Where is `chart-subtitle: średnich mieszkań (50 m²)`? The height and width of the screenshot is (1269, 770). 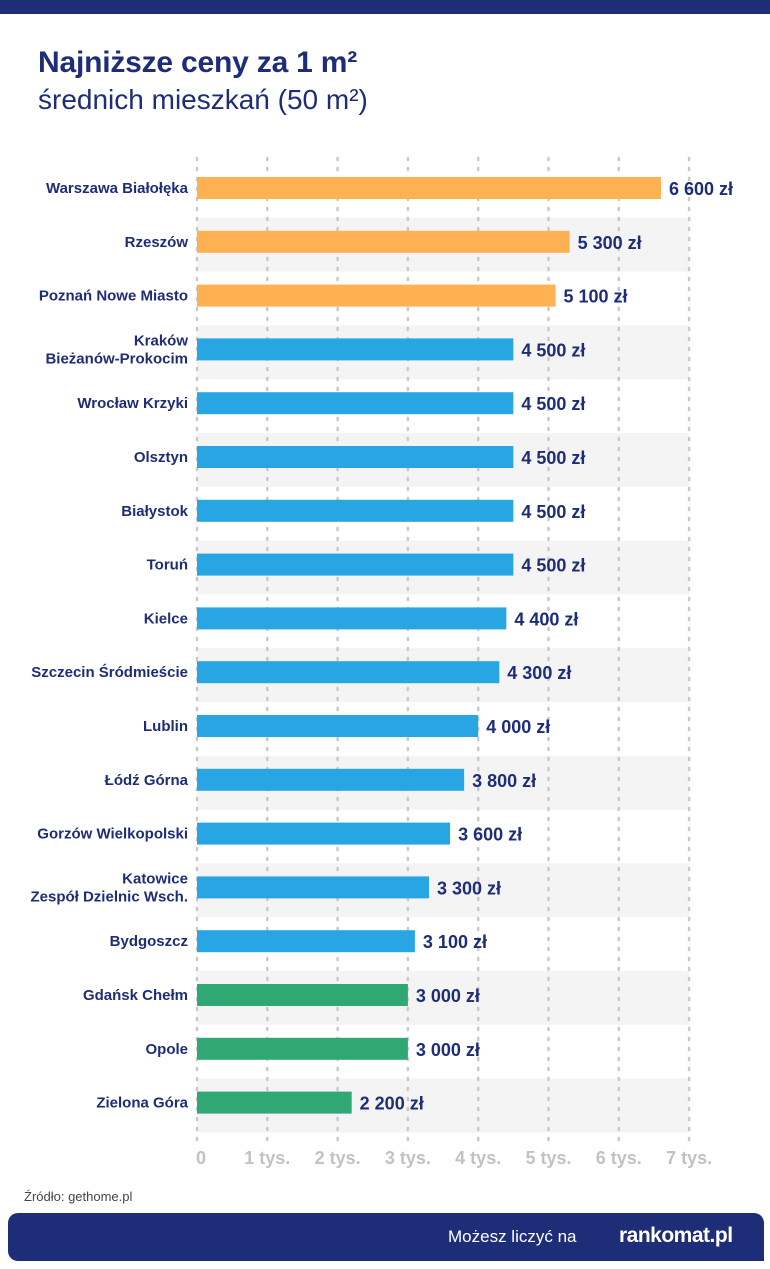 chart-subtitle: średnich mieszkań (50 m²) is located at coordinates (203, 99).